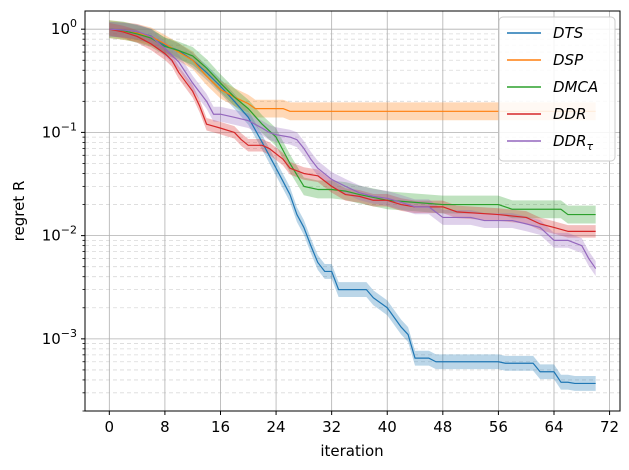  I want to click on x-tick-label: 40, so click(387, 427).